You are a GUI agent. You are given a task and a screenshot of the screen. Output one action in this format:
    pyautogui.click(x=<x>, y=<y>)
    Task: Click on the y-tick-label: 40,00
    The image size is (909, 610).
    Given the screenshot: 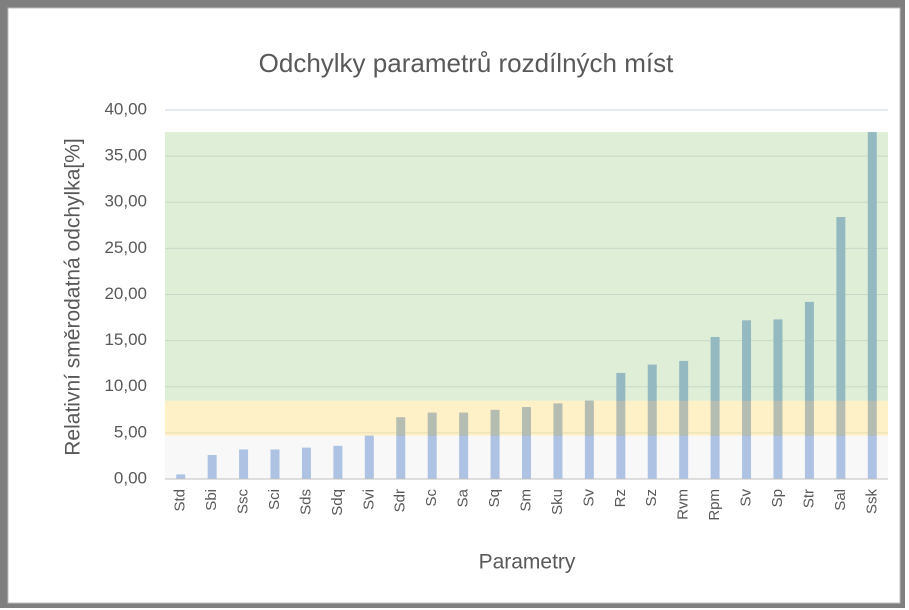 What is the action you would take?
    pyautogui.click(x=125, y=108)
    